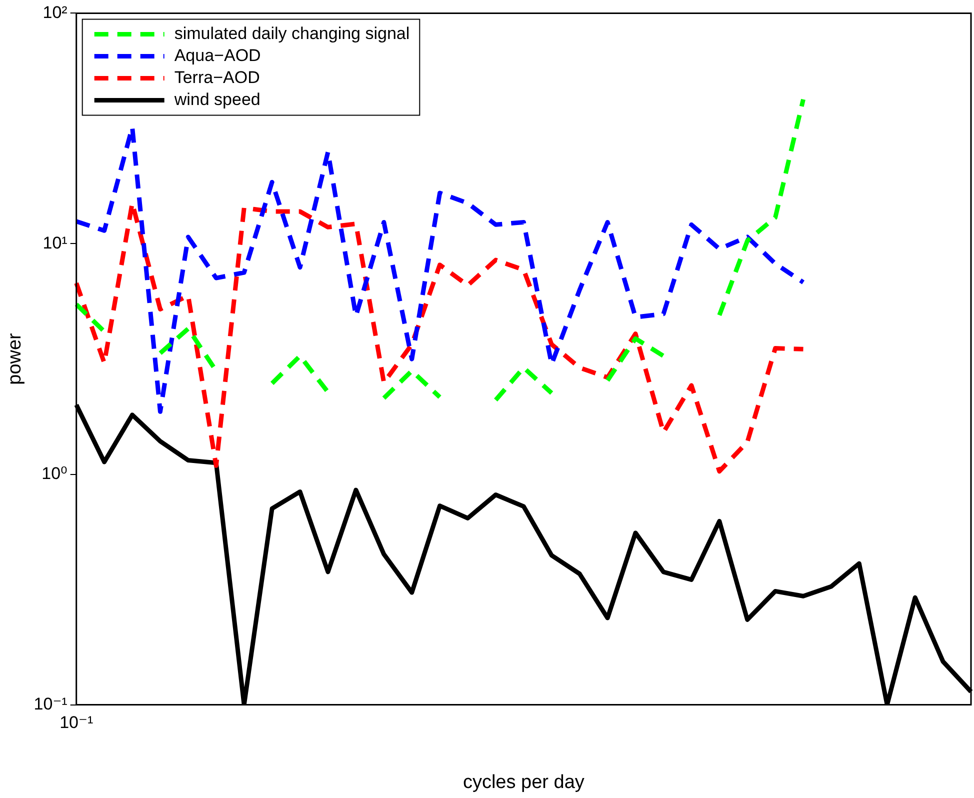 This screenshot has height=798, width=974. What do you see at coordinates (292, 33) in the screenshot?
I see `legend-label: simulated daily changing signal` at bounding box center [292, 33].